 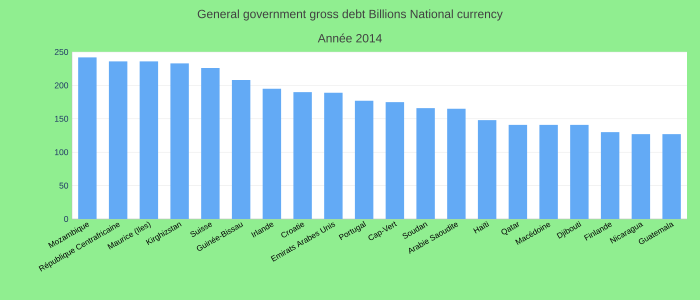 What do you see at coordinates (350, 15) in the screenshot?
I see `chart-title: General government gross debt Billions National currency` at bounding box center [350, 15].